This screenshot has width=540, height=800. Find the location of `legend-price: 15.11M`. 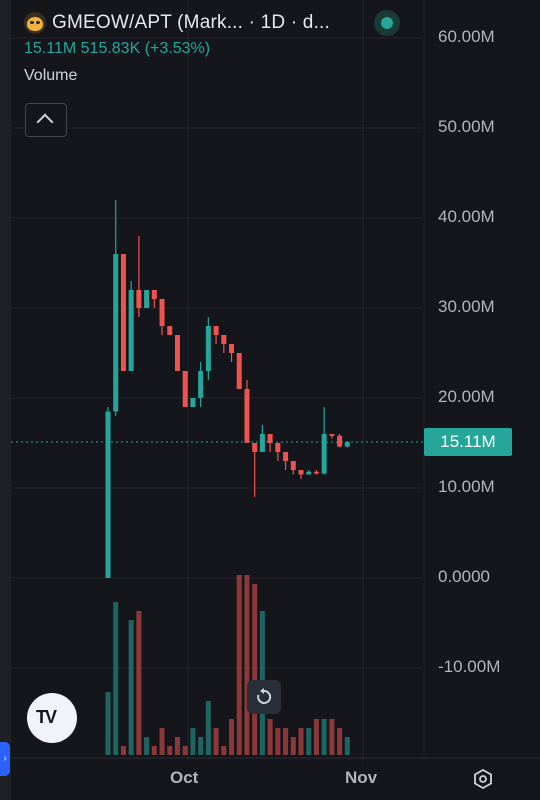

legend-price: 15.11M is located at coordinates (50, 48).